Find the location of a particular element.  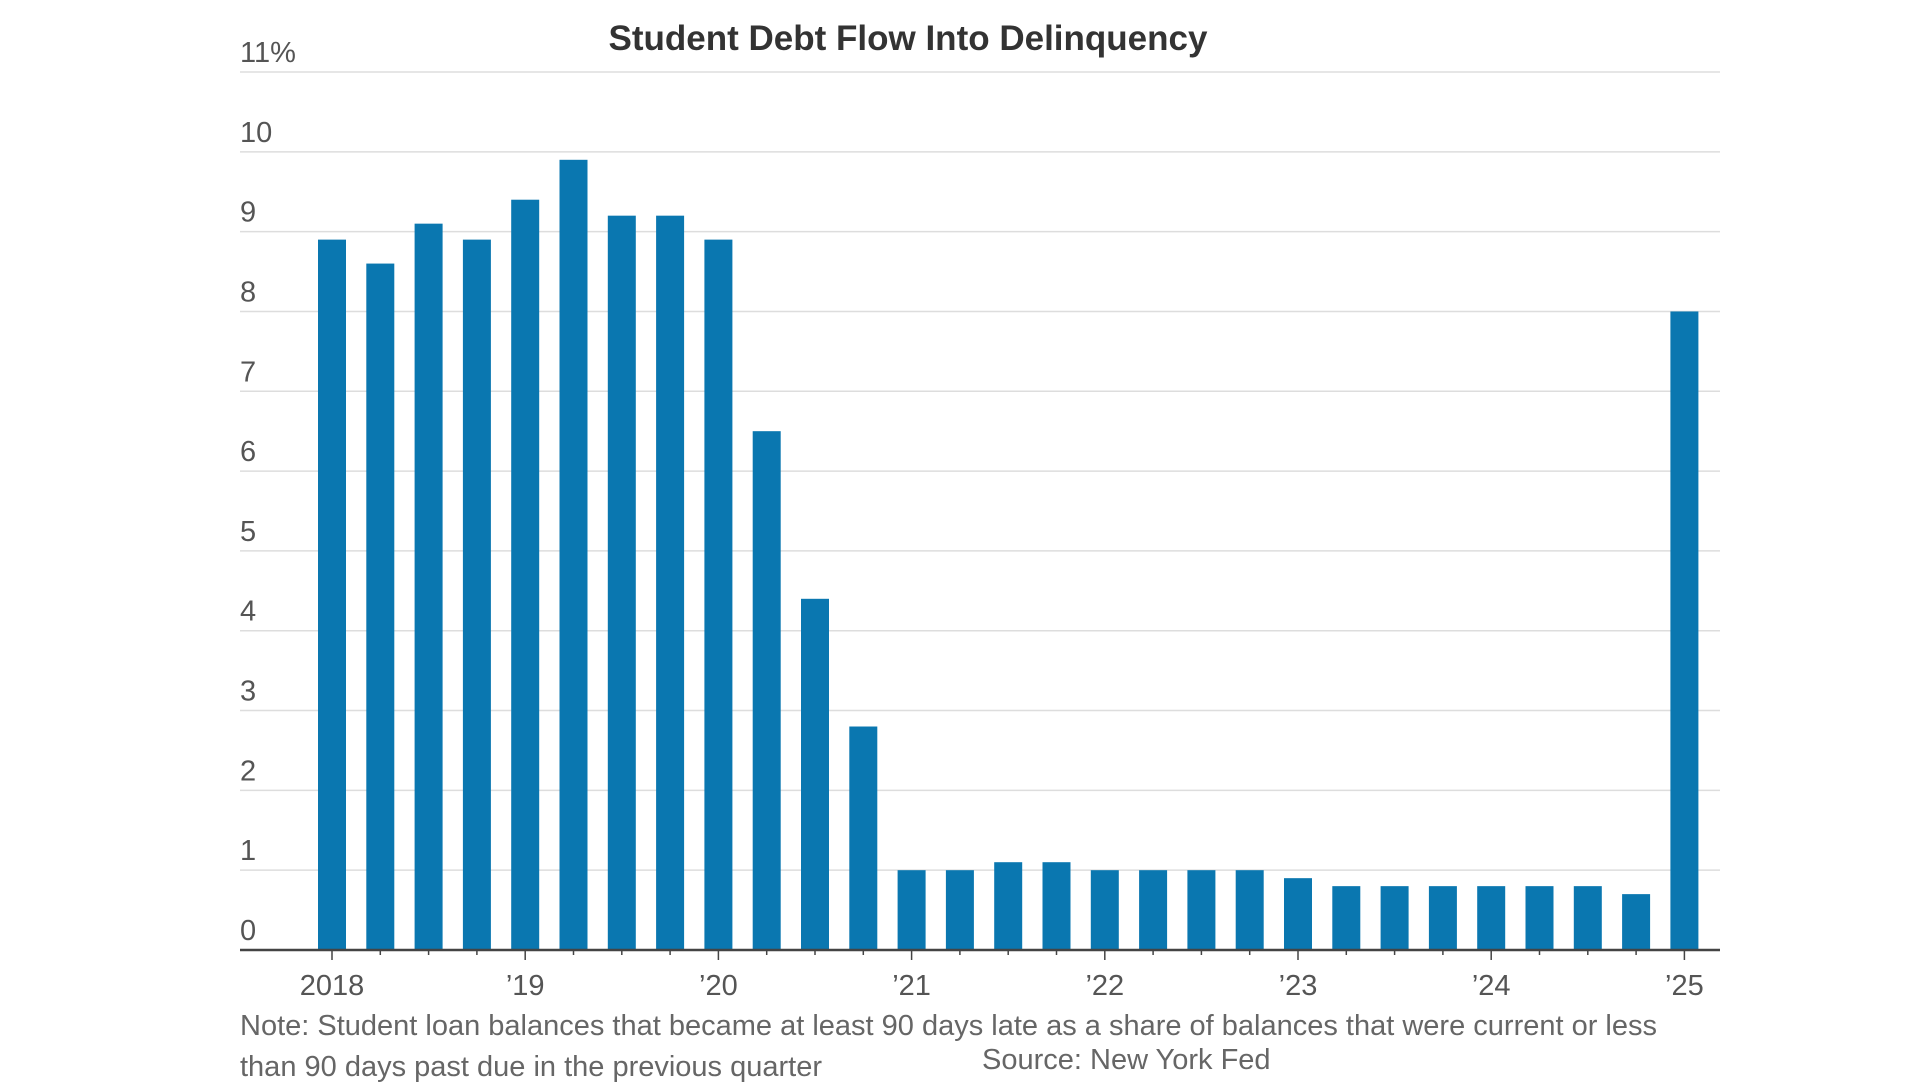

y-tick-label: 3 is located at coordinates (248, 692).